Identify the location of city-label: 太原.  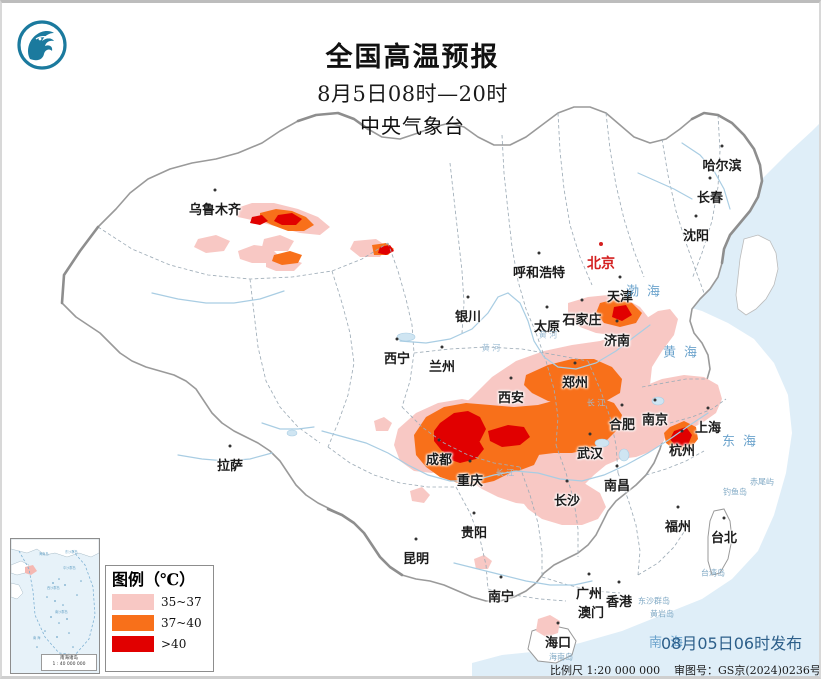
(547, 327).